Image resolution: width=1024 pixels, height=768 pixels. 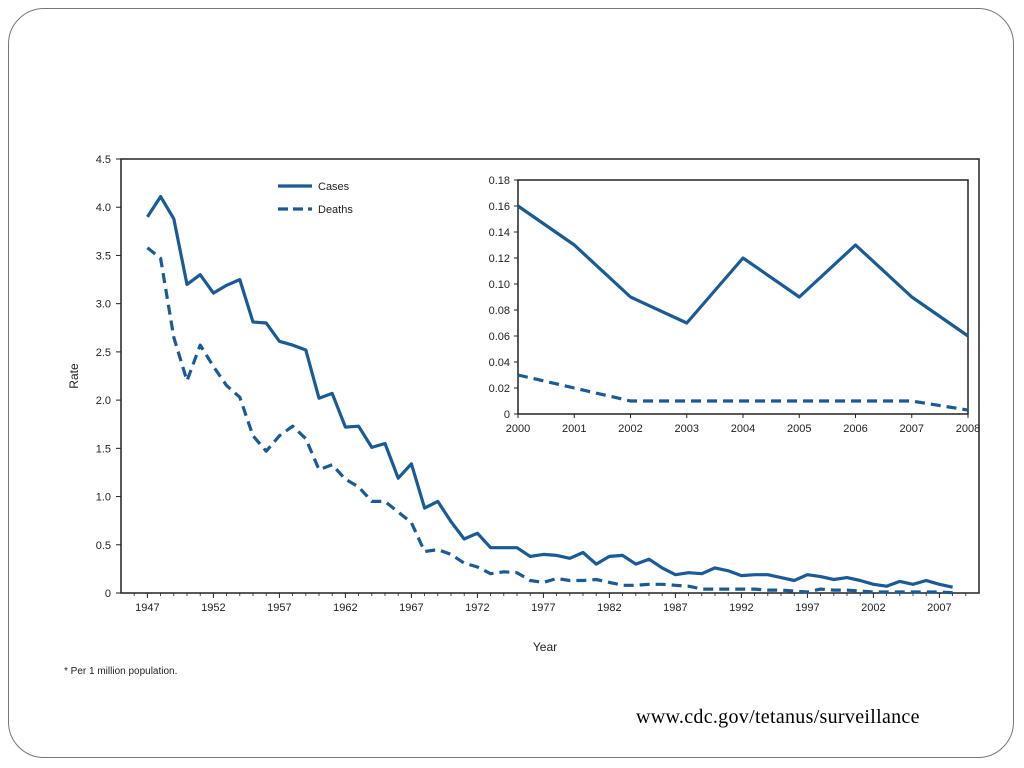 I want to click on main-x-tick-label: 1967, so click(x=411, y=608).